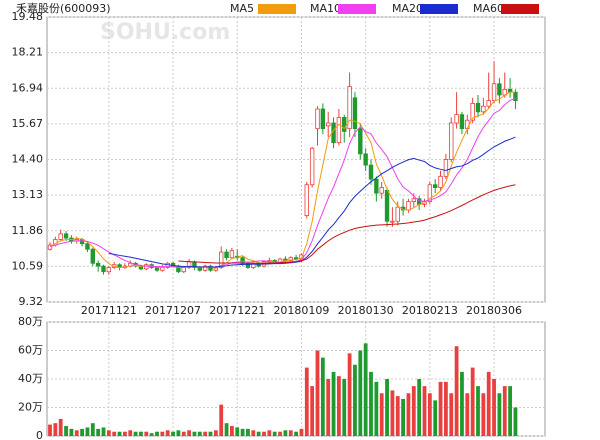 The height and width of the screenshot is (440, 600). What do you see at coordinates (30, 407) in the screenshot?
I see `y-tick-label: 20万` at bounding box center [30, 407].